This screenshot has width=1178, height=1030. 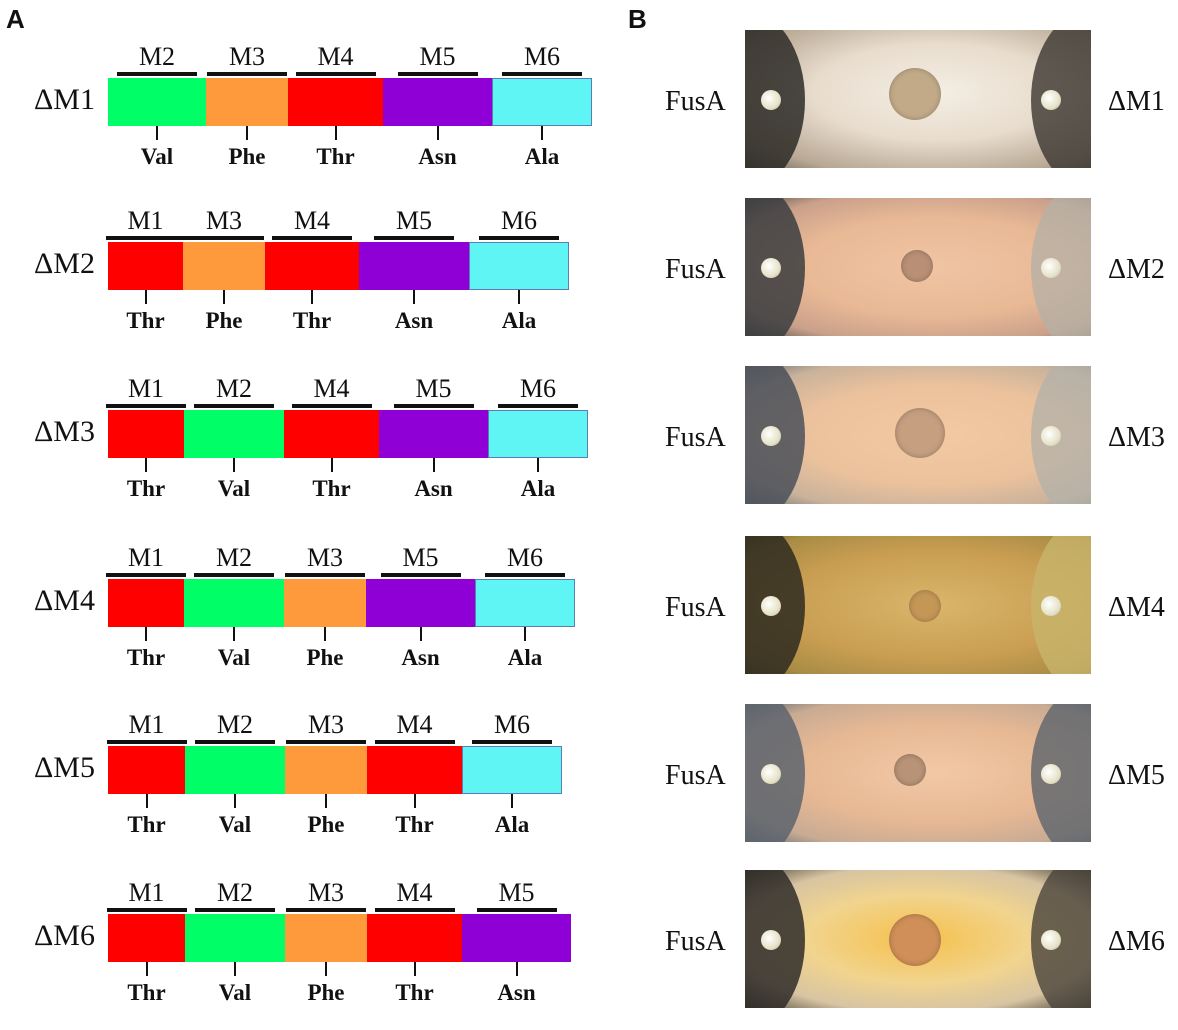 I want to click on deletion-mutant-label: ΔM6, so click(x=64, y=935).